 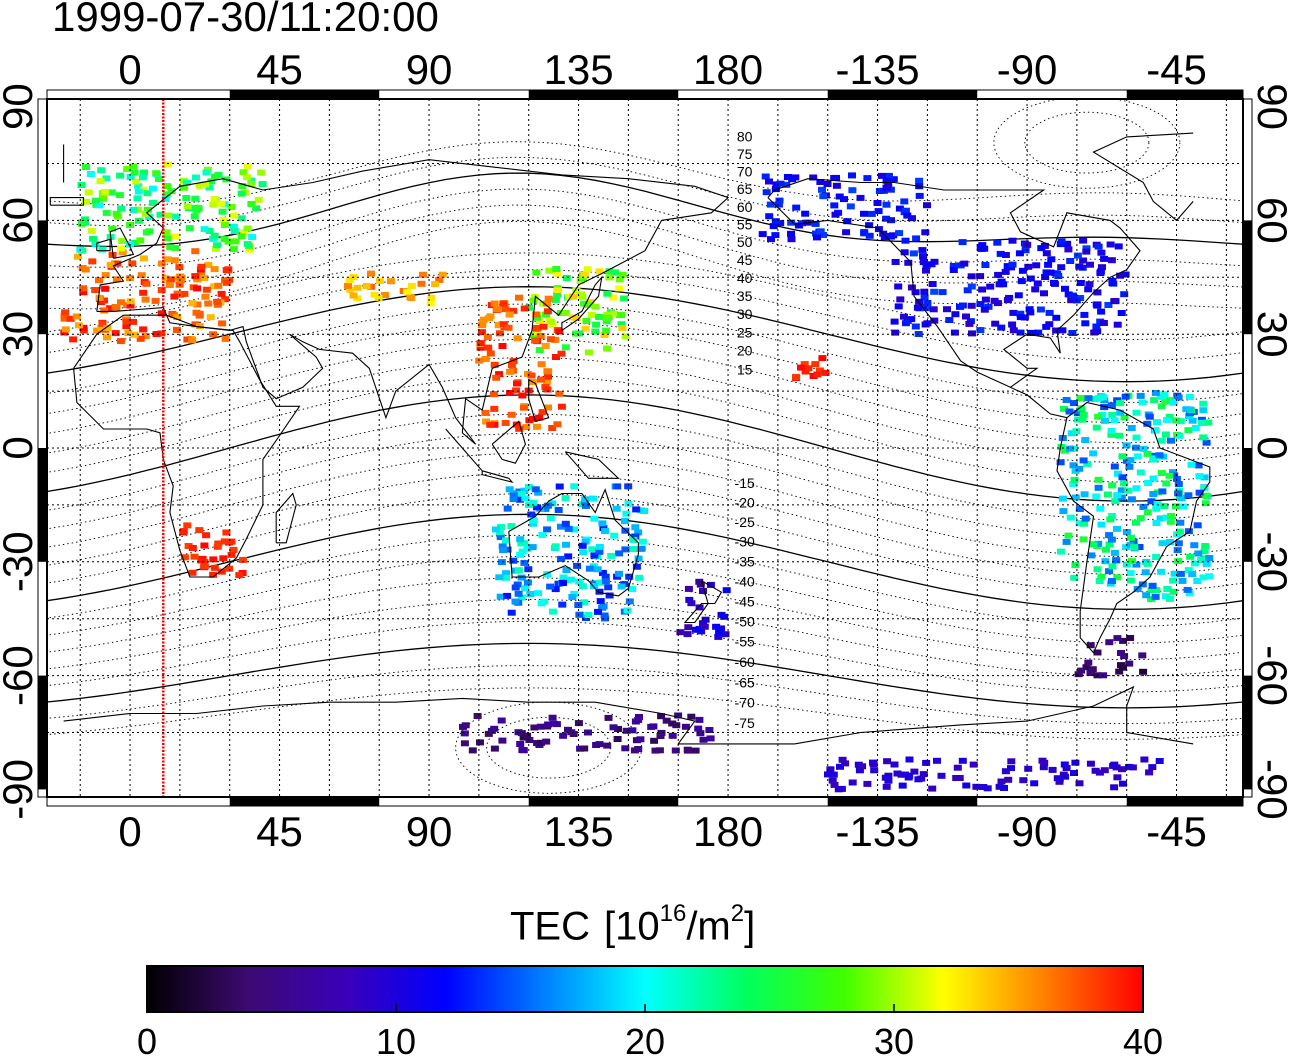 What do you see at coordinates (745, 642) in the screenshot?
I see `contour-label: -55` at bounding box center [745, 642].